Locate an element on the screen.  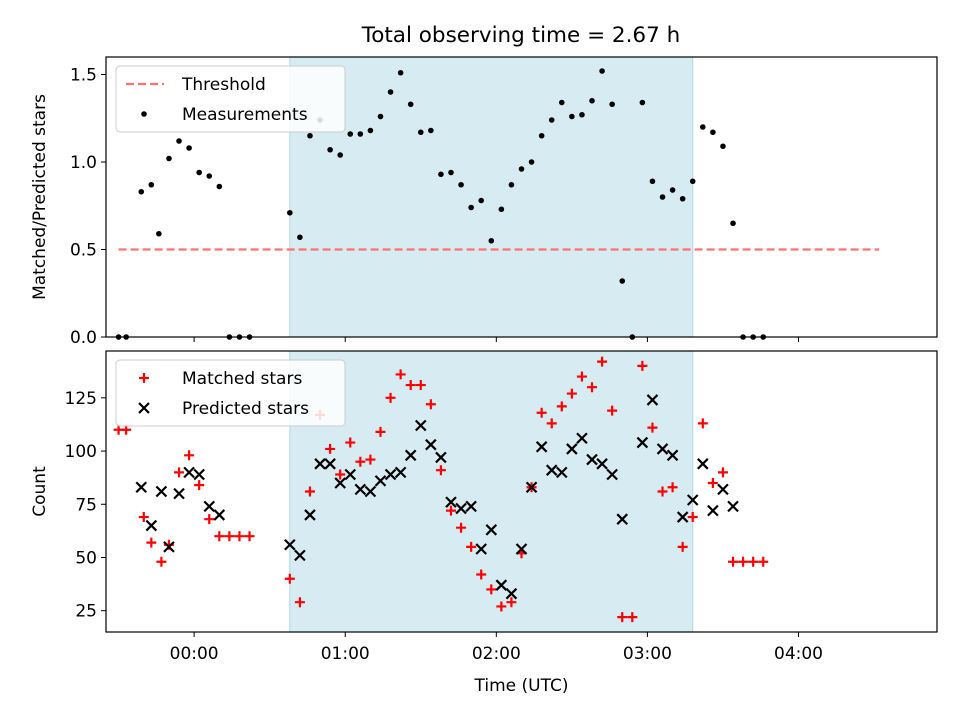
chart-title: Total observing time = 2.67 h is located at coordinates (521, 35).